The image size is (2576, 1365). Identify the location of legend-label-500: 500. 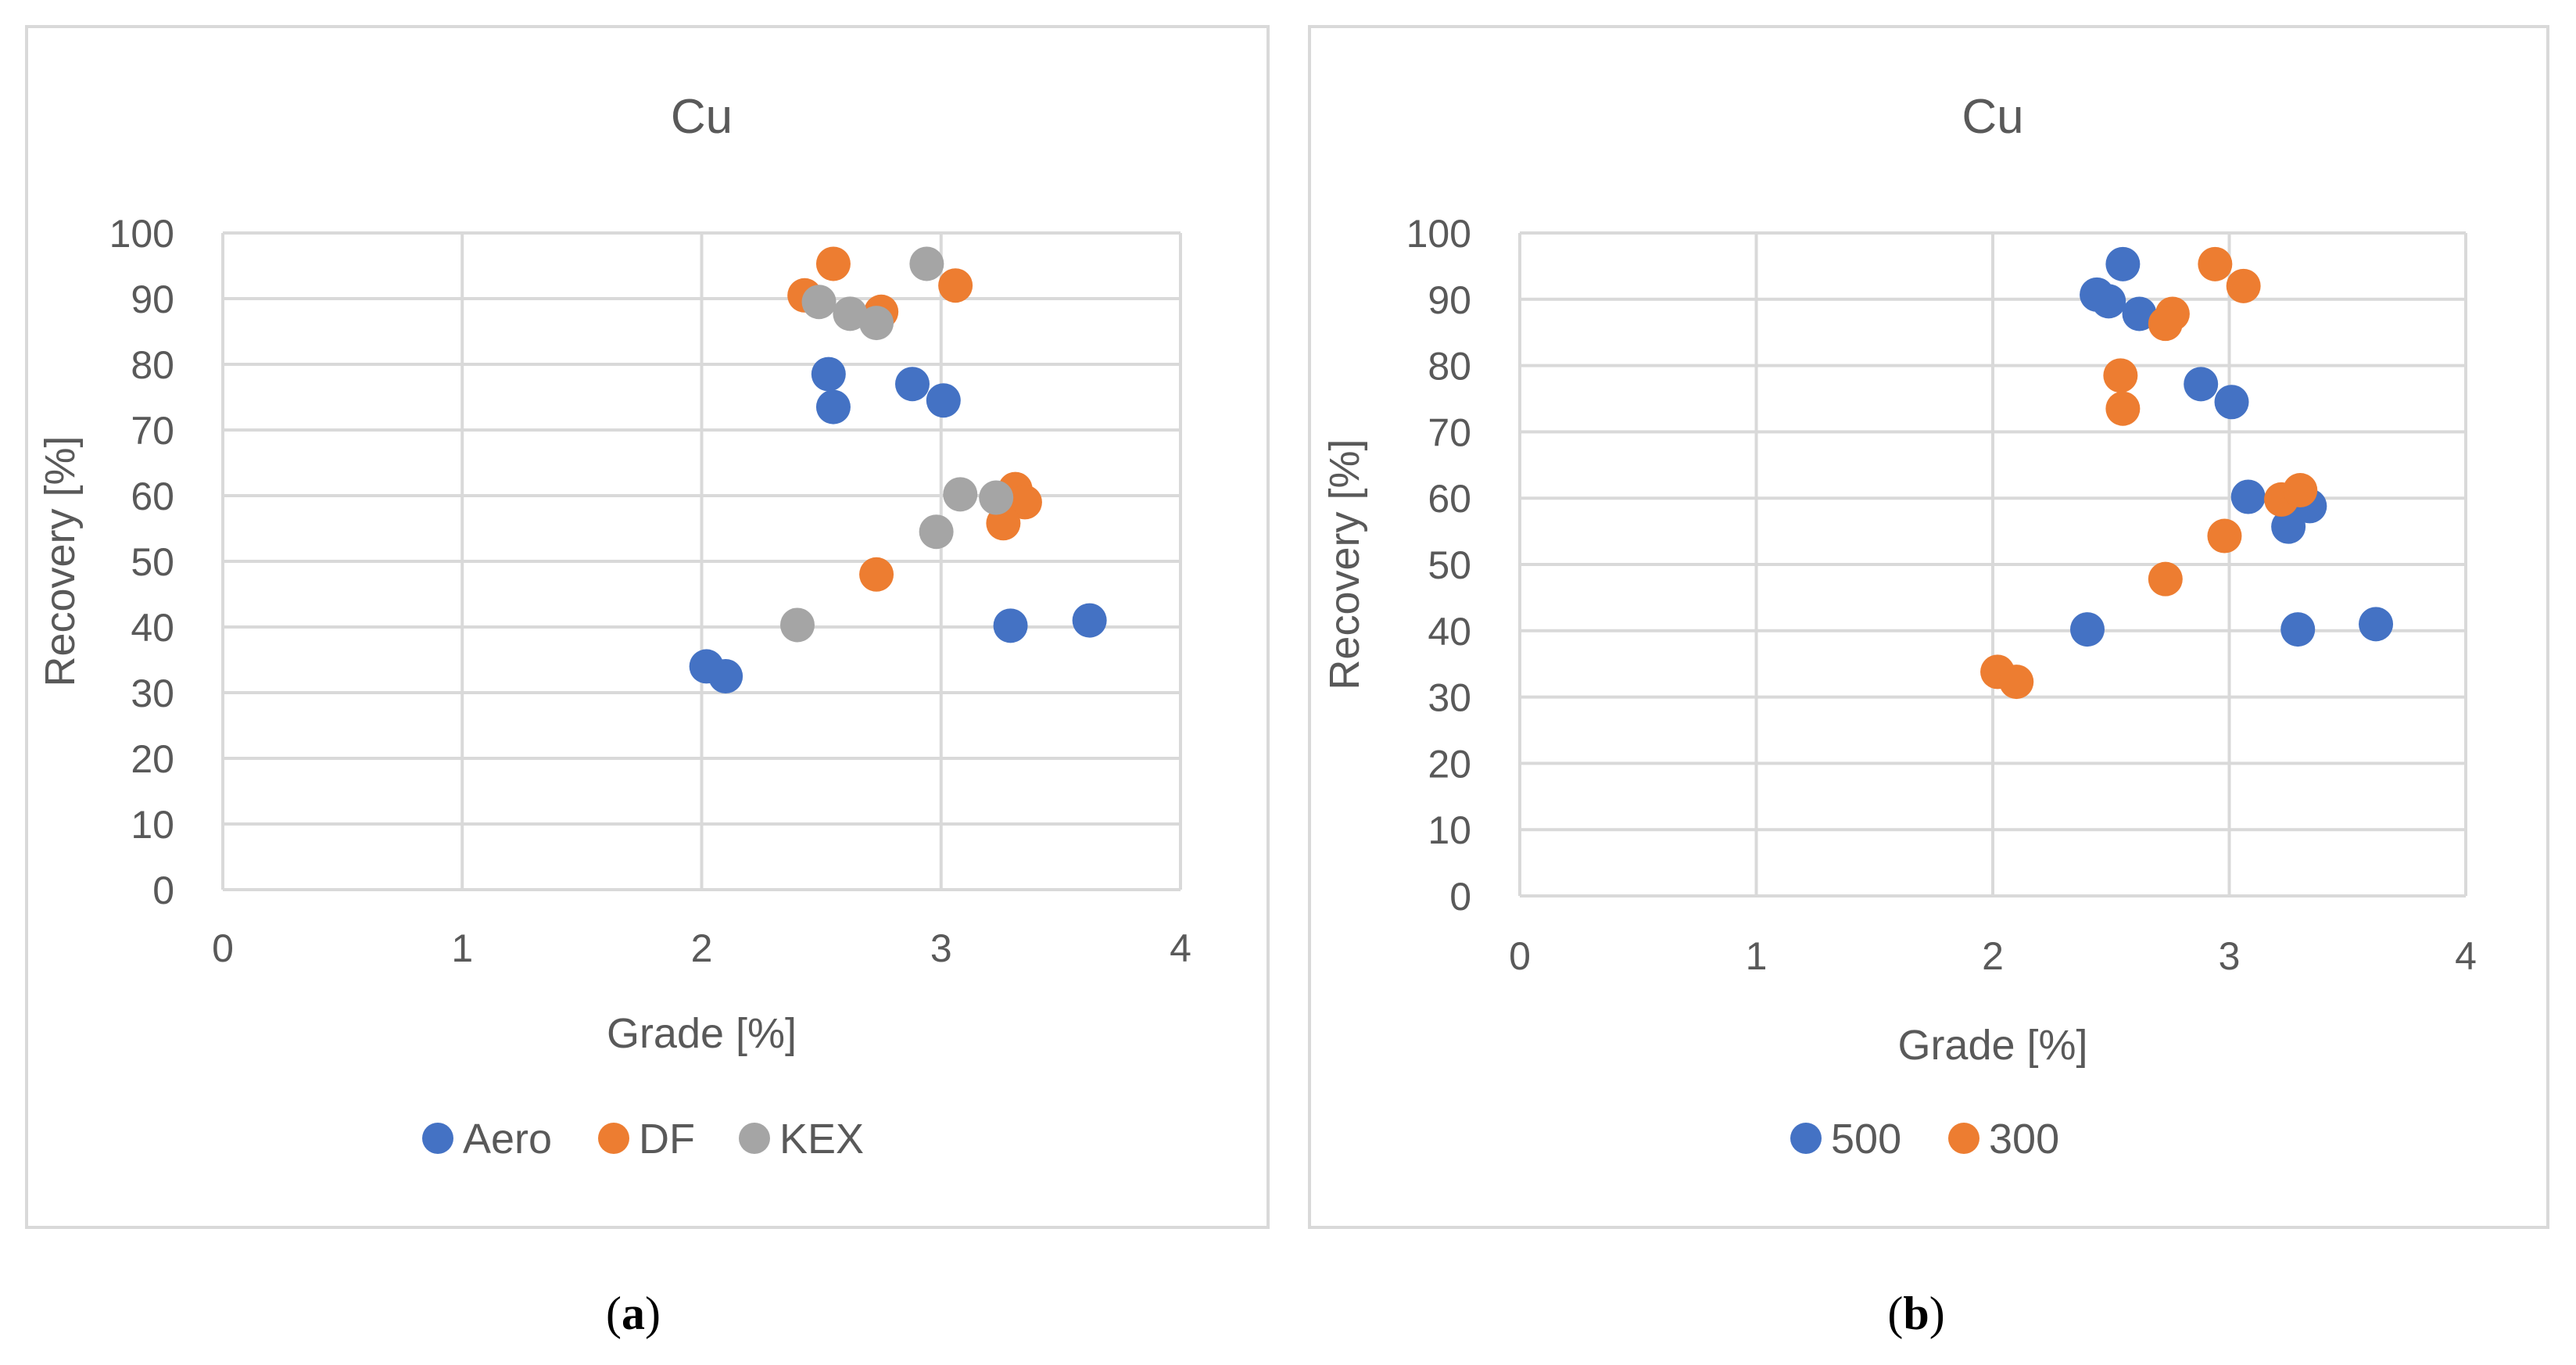
(1866, 1139).